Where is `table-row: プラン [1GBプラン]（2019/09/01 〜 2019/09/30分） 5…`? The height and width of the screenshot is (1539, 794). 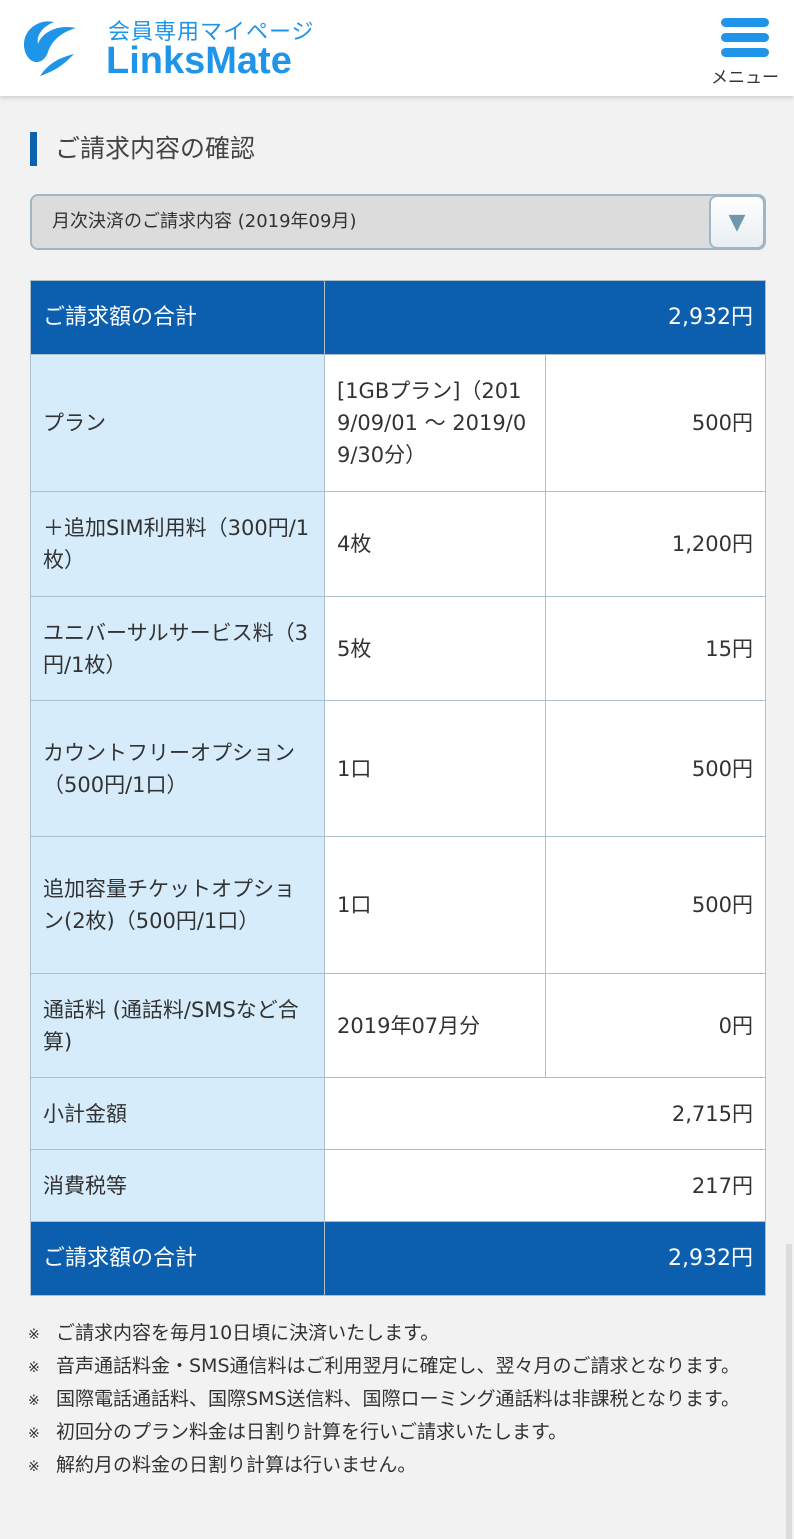 table-row: プラン [1GBプラン]（2019/09/01 〜 2019/09/30分） 5… is located at coordinates (398, 423).